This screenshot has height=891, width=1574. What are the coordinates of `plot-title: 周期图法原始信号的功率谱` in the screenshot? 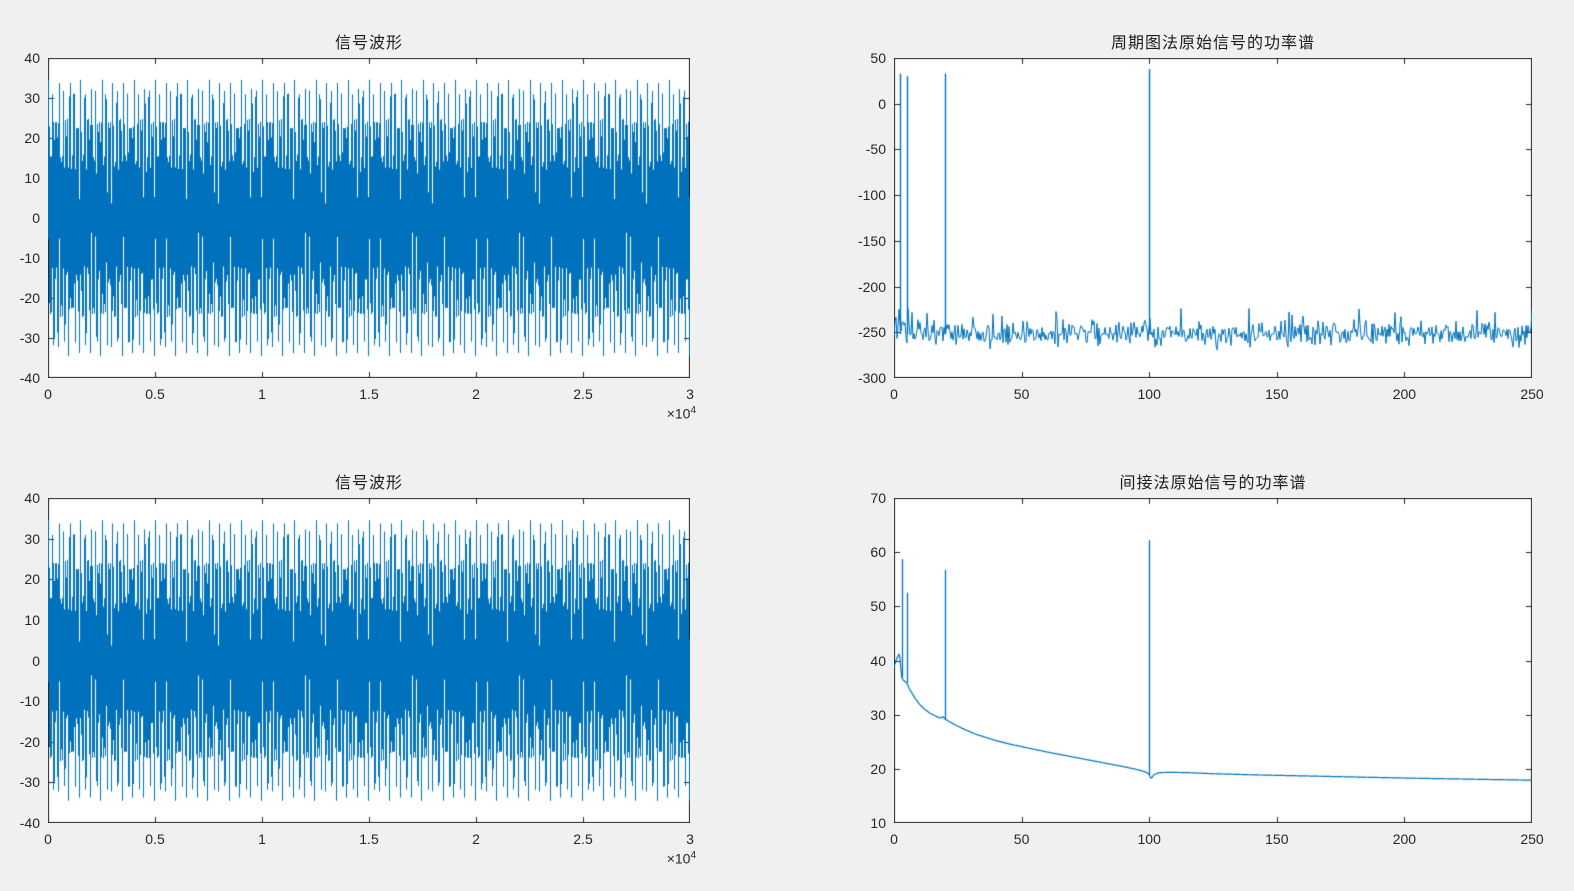 It's located at (1213, 43).